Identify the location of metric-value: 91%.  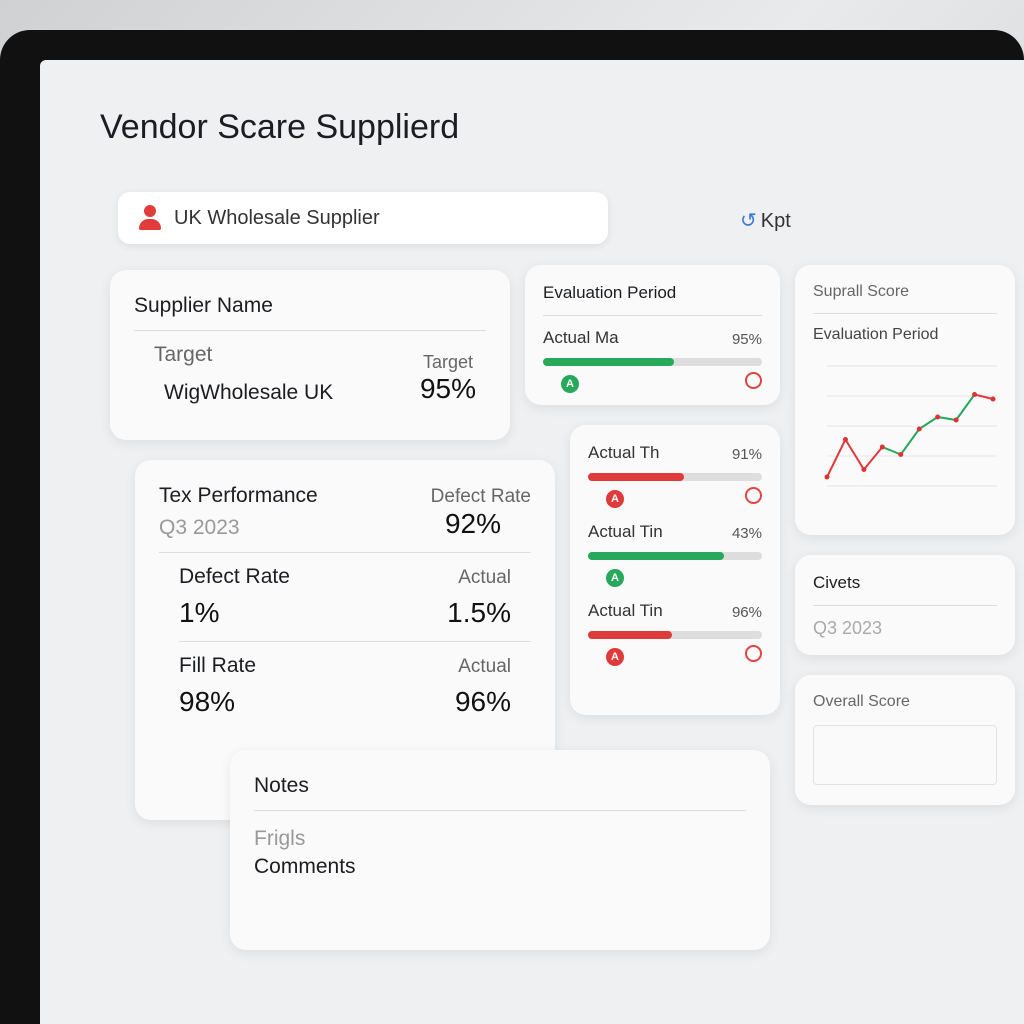
(746, 454).